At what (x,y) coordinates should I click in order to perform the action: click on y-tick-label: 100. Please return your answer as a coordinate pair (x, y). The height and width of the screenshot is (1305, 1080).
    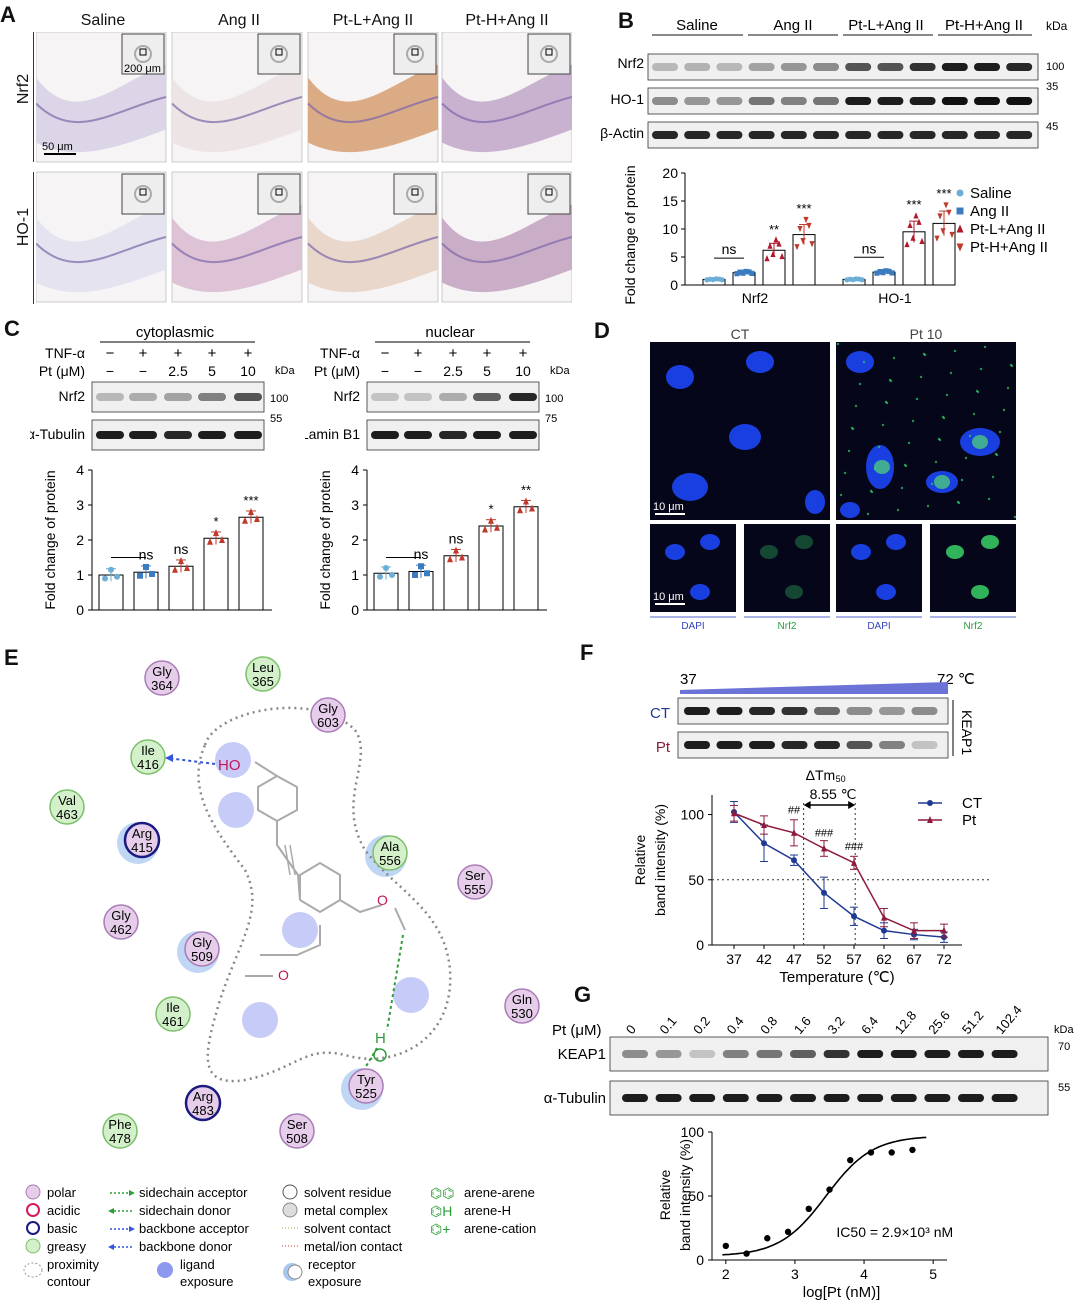
    Looking at the image, I should click on (693, 815).